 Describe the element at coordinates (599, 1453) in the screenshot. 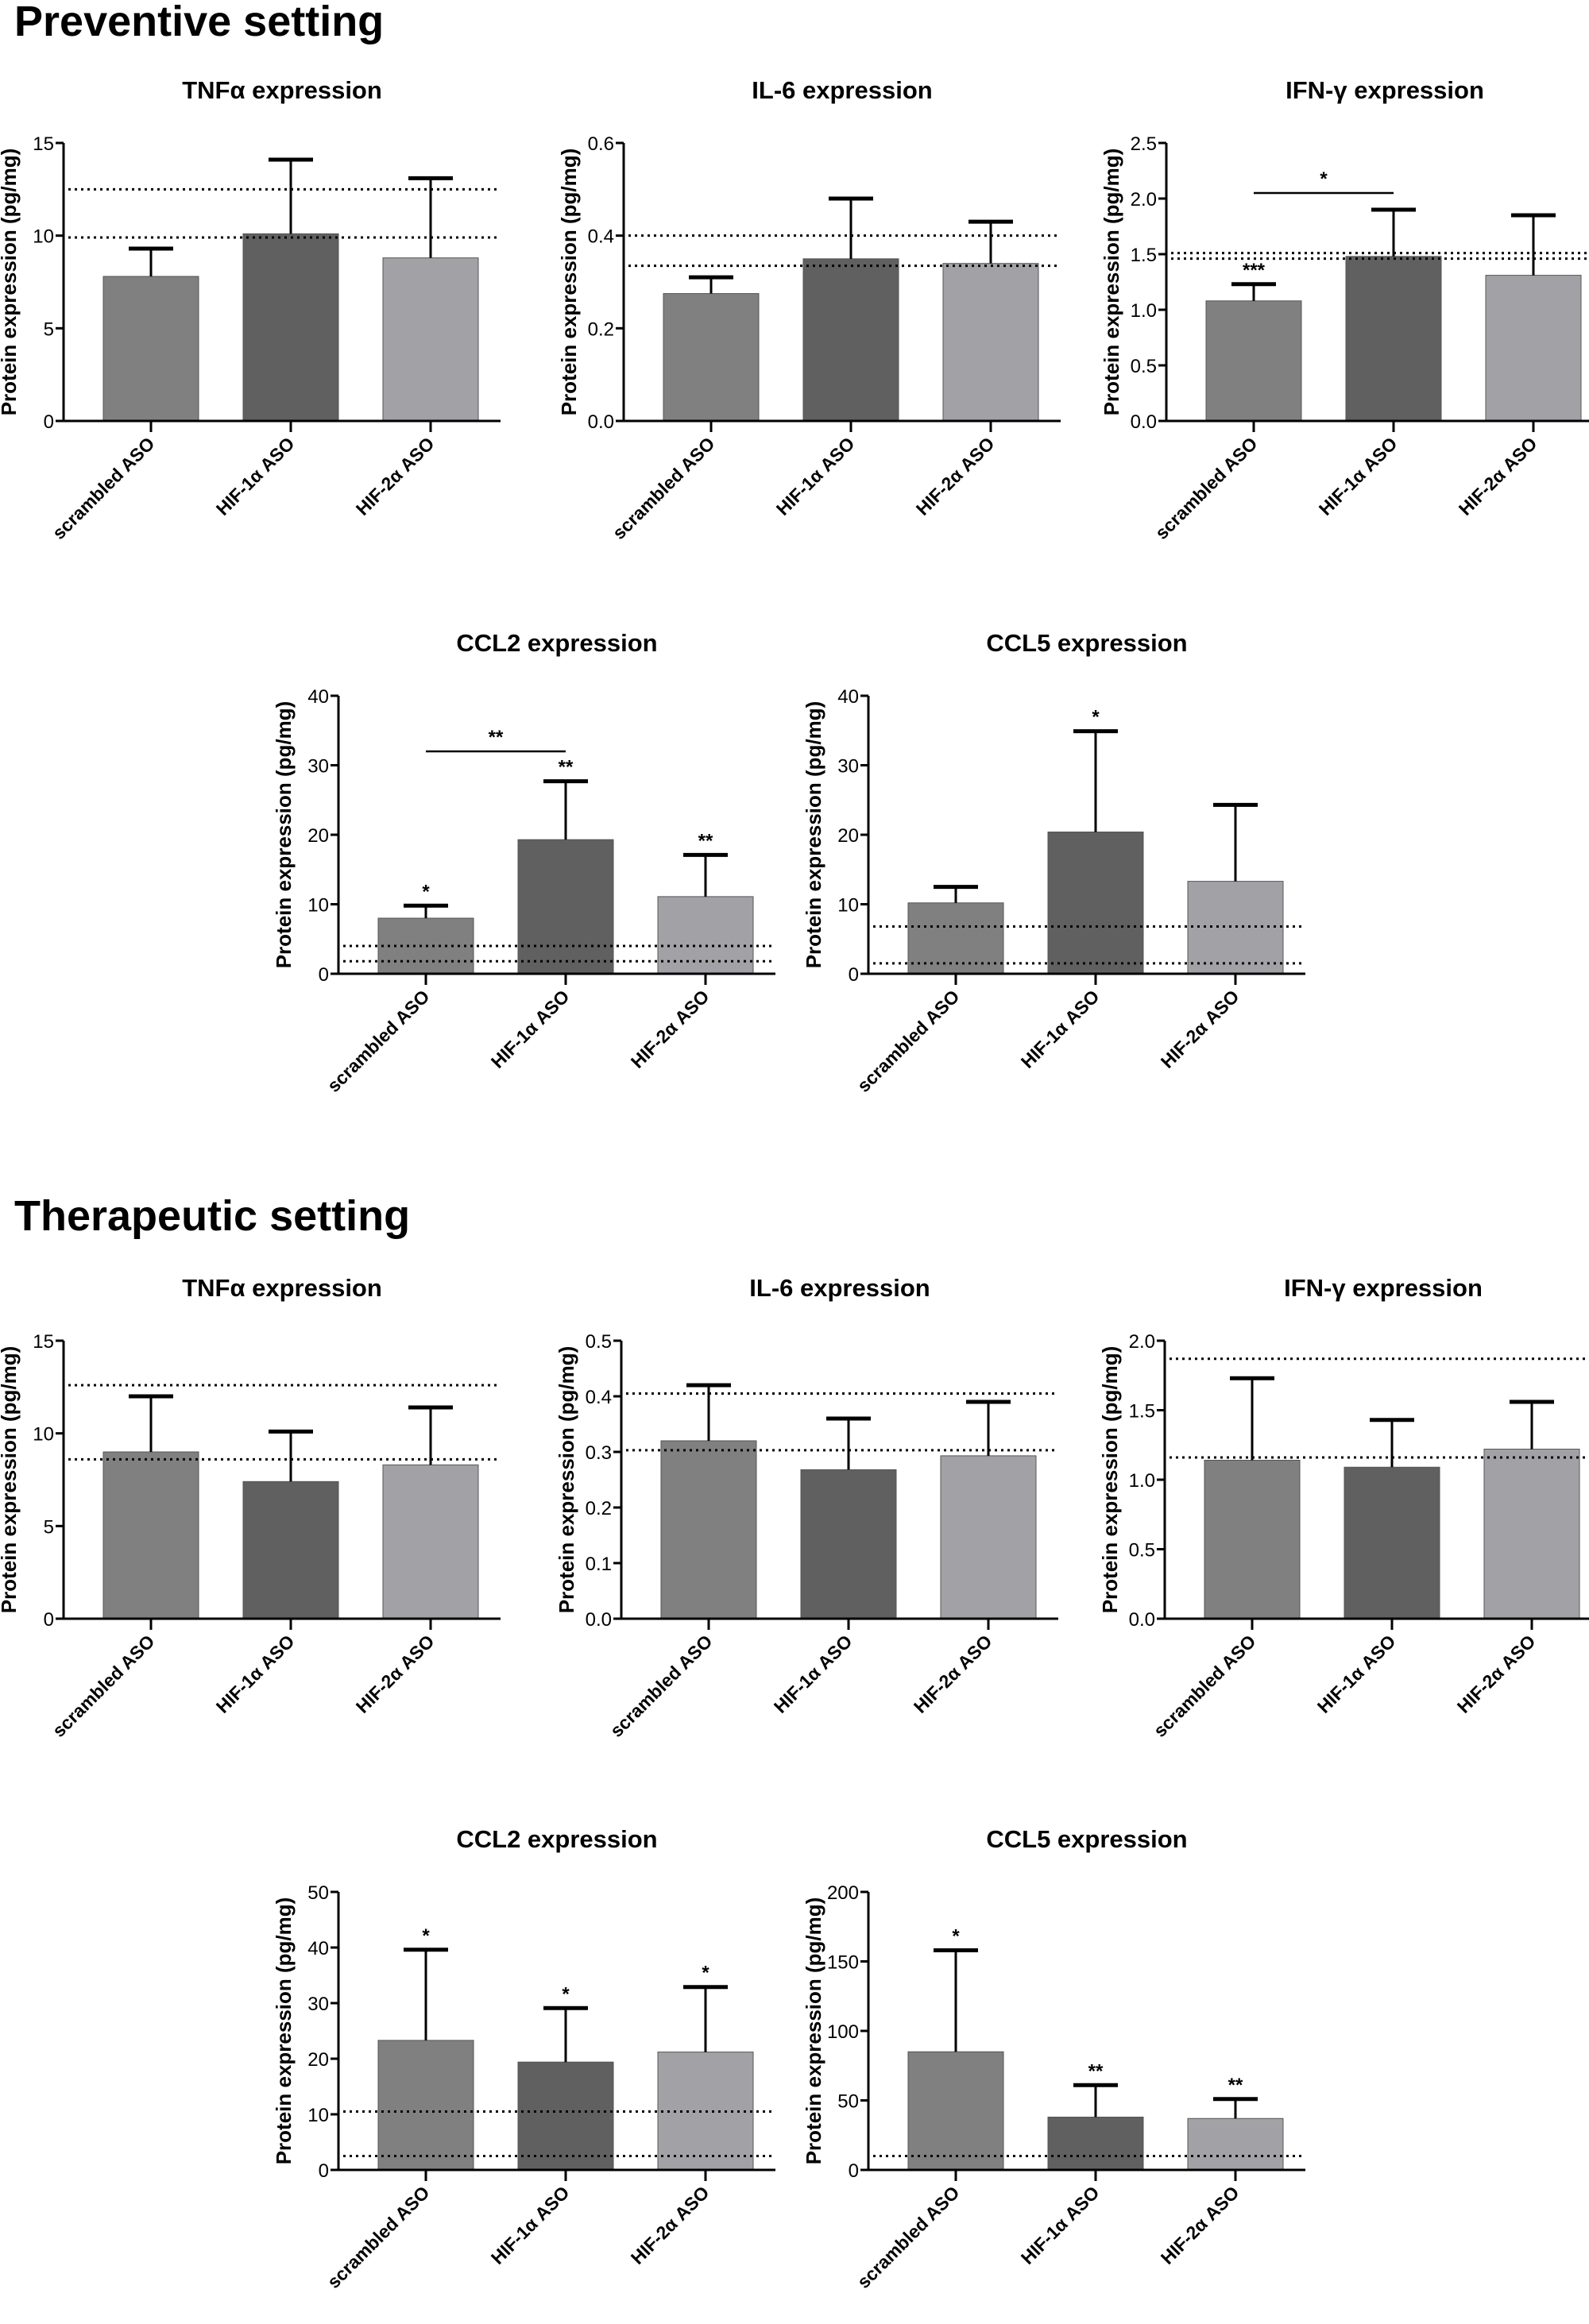

I see `y-tick-label: 0.3` at that location.